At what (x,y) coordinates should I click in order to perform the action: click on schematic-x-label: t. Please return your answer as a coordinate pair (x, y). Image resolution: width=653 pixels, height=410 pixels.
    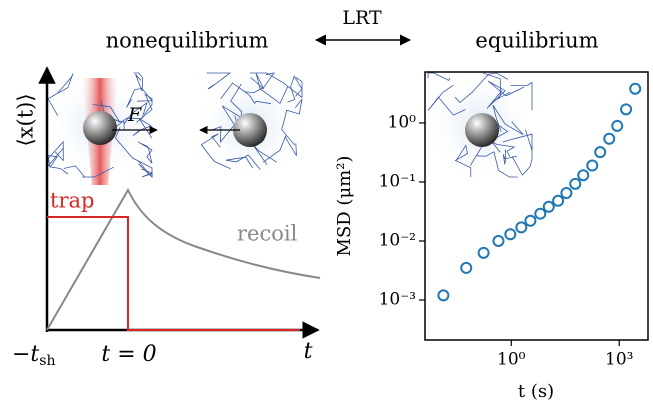
    Looking at the image, I should click on (308, 351).